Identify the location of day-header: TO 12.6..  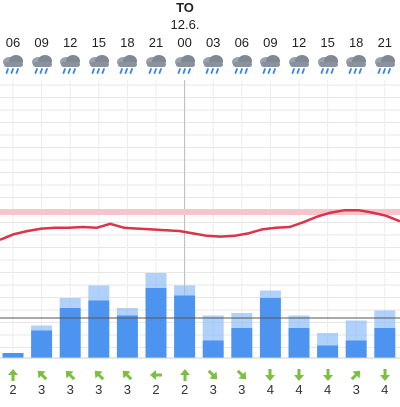
(200, 17).